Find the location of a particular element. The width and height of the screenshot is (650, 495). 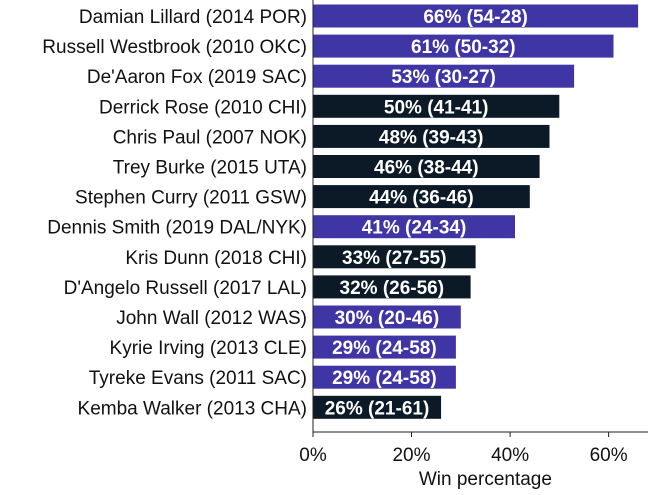

x-tick-label: 40% is located at coordinates (510, 455).